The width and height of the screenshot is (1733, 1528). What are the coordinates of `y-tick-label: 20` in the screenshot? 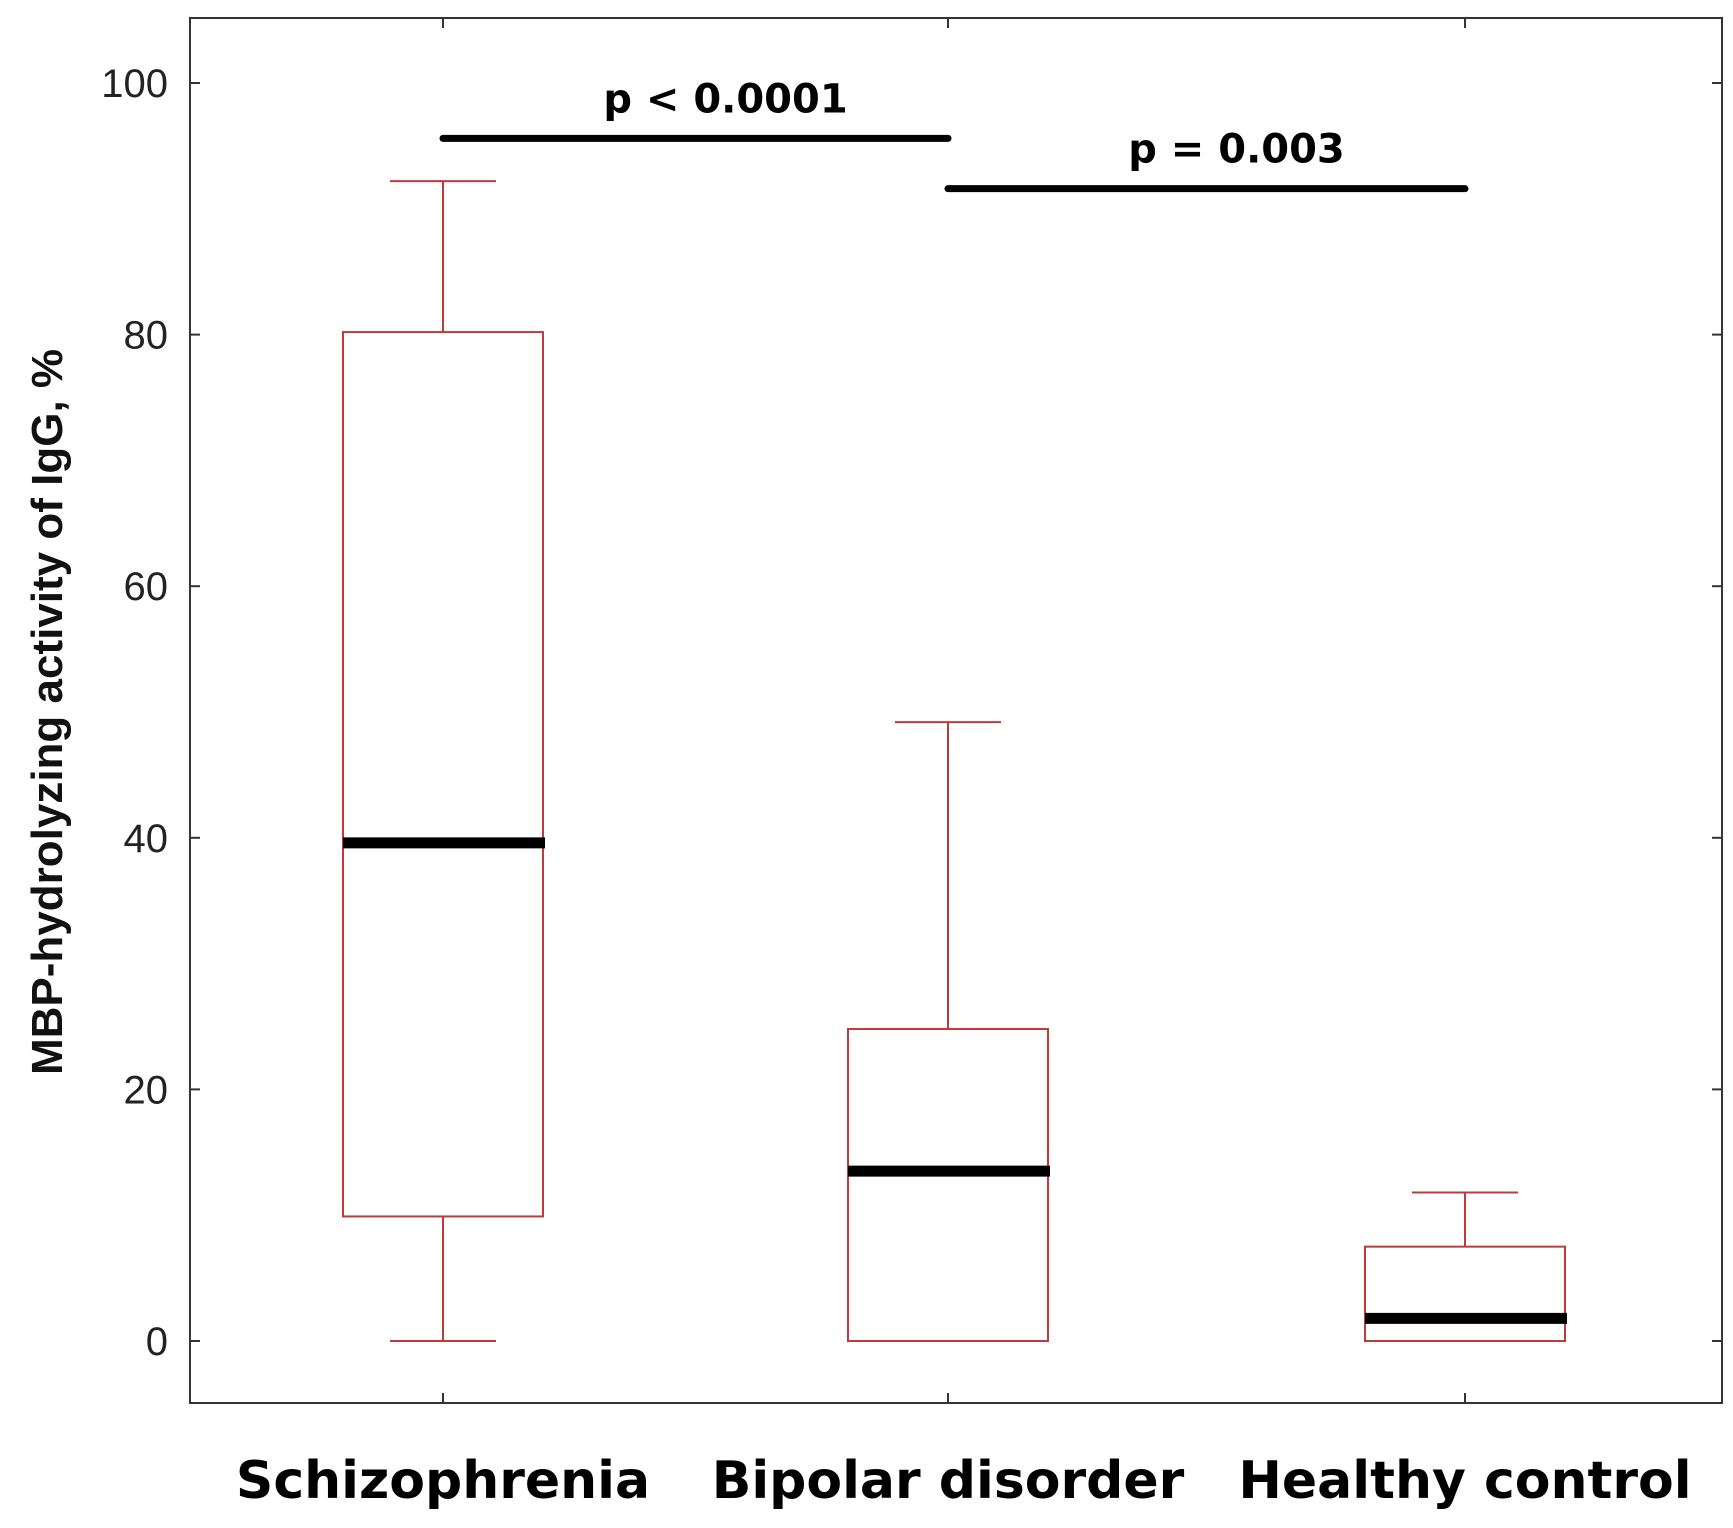 It's located at (146, 1090).